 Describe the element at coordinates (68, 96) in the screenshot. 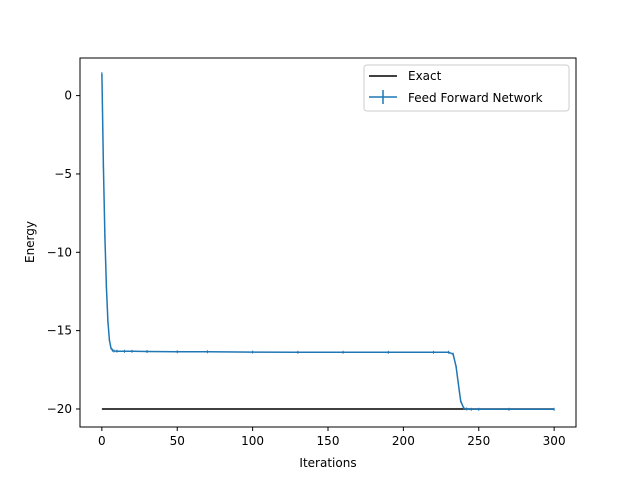

I see `y-tick-label: 0` at that location.